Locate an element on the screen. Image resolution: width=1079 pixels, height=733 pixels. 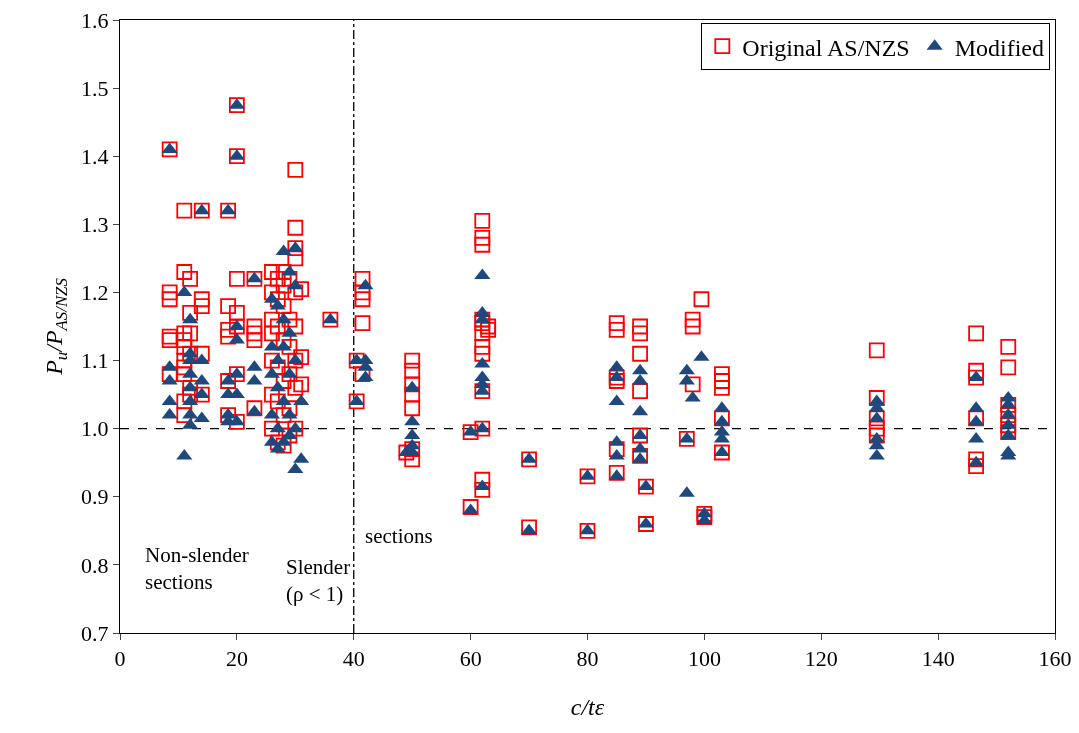
x-tick-label: 0 is located at coordinates (120, 659).